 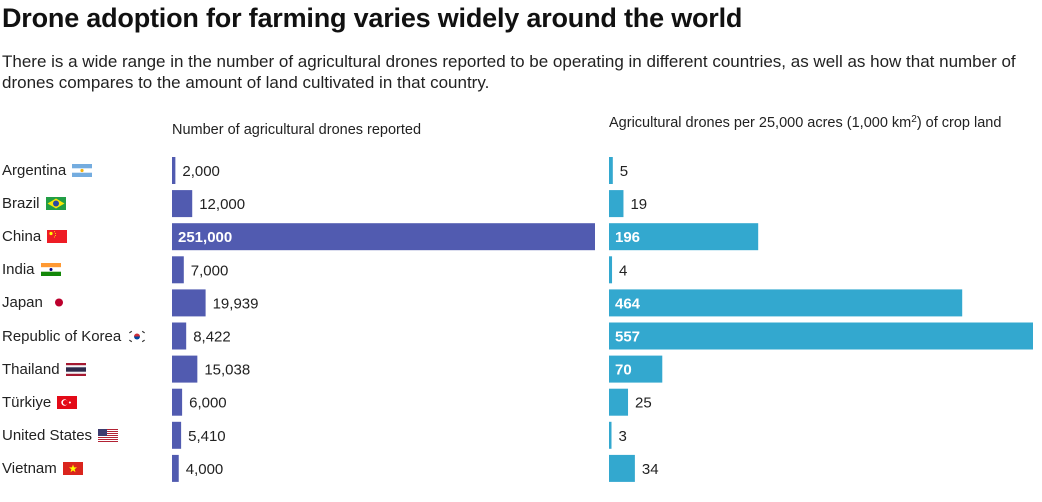 I want to click on drones-count-bar-japan, so click(x=189, y=303).